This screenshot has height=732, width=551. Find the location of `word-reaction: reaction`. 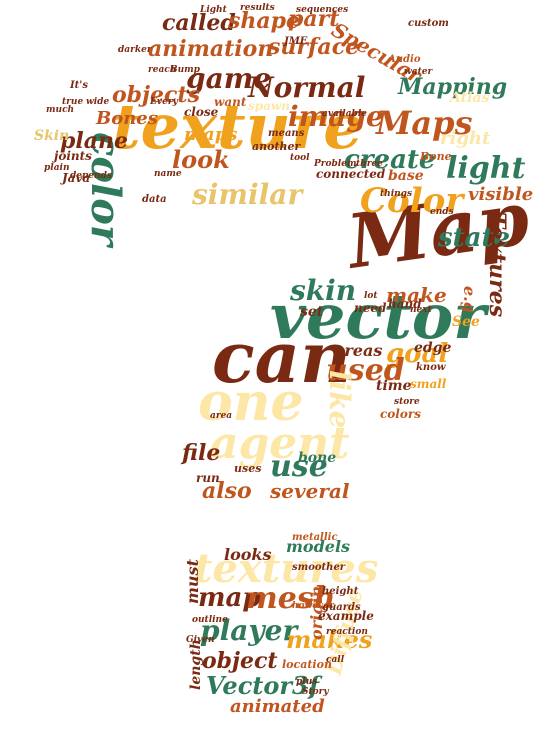

word-reaction: reaction is located at coordinates (347, 632).